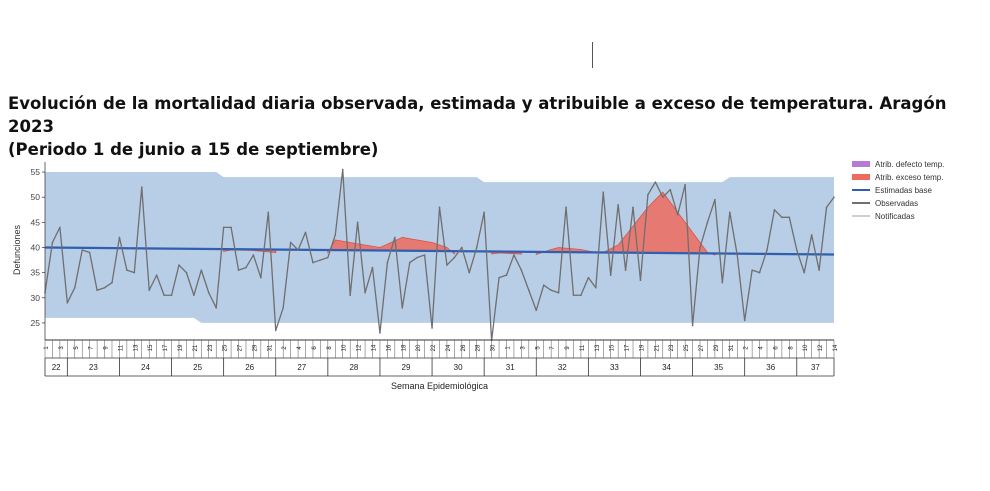 Image resolution: width=990 pixels, height=491 pixels. Describe the element at coordinates (56, 367) in the screenshot. I see `x-week-label: 22` at that location.